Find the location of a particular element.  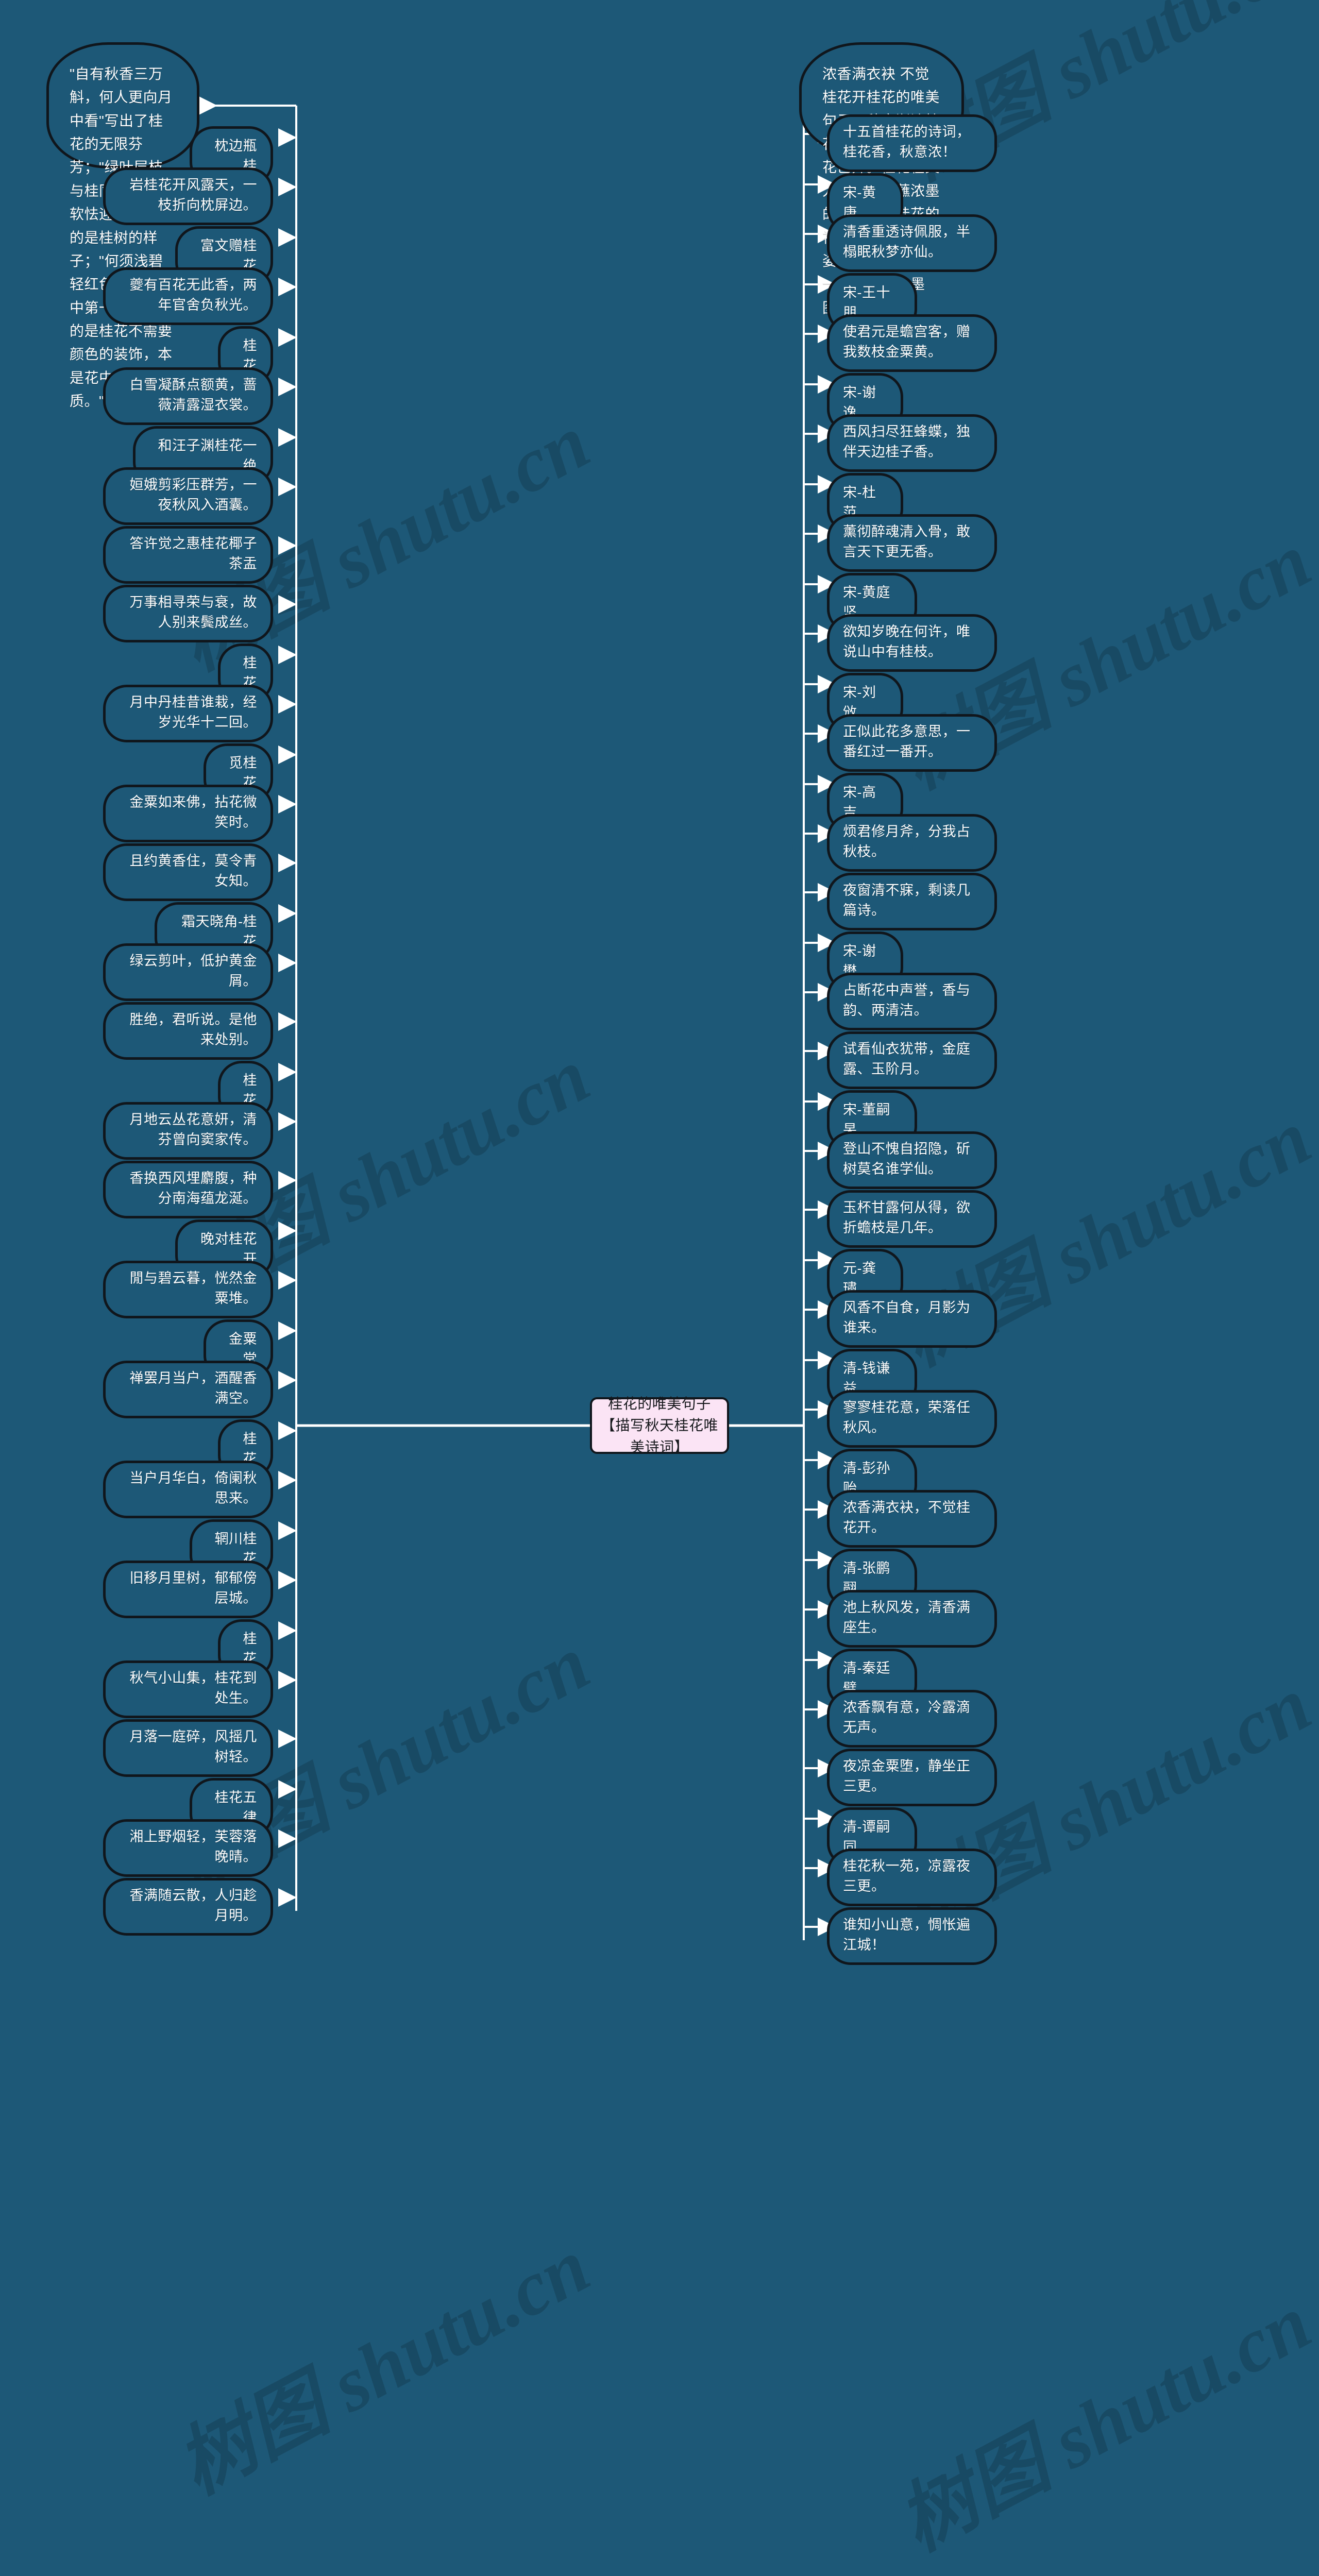

left-node-label: 当户月华白，倚阑秋思来。 is located at coordinates (193, 1488).